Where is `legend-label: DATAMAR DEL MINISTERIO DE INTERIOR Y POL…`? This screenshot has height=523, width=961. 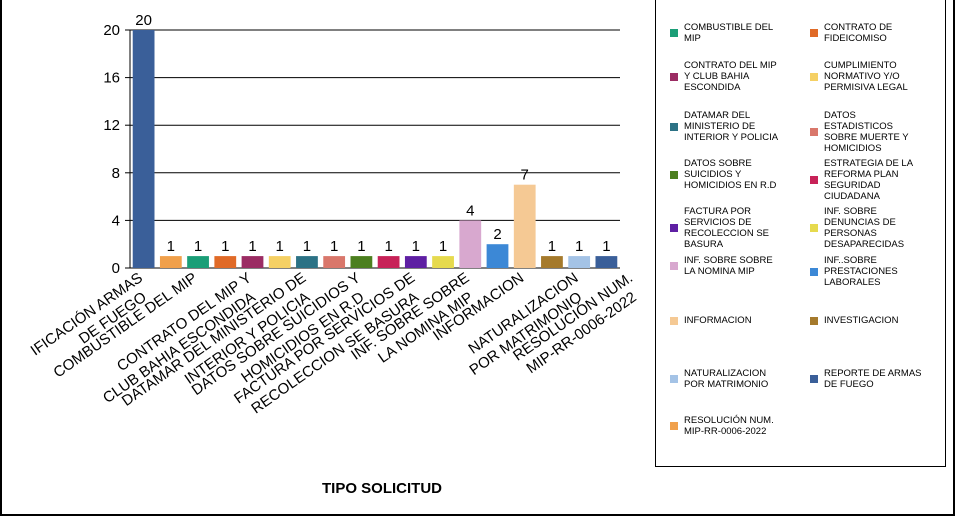 legend-label: DATAMAR DEL MINISTERIO DE INTERIOR Y POL… is located at coordinates (731, 126).